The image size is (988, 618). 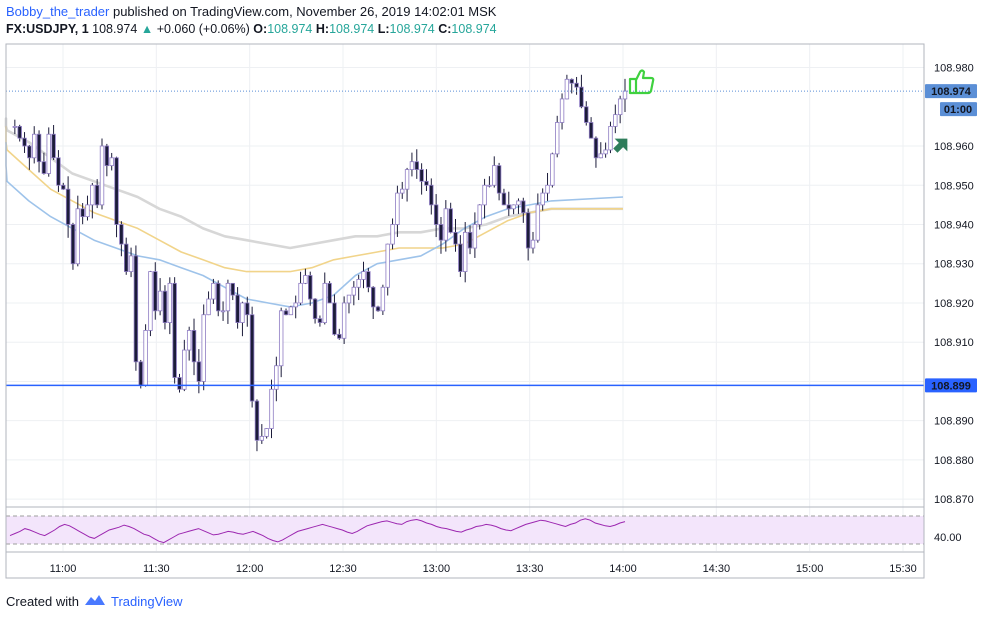 What do you see at coordinates (903, 569) in the screenshot?
I see `time-tick-label: 15:30` at bounding box center [903, 569].